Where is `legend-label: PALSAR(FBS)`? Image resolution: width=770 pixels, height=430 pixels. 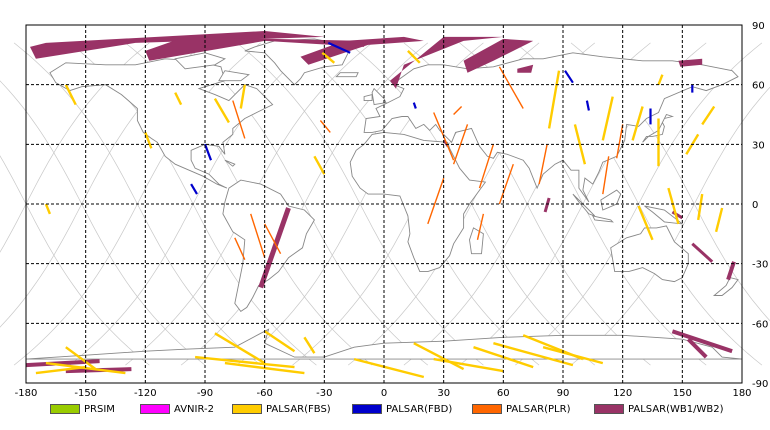 legend-label: PALSAR(FBS) is located at coordinates (298, 409).